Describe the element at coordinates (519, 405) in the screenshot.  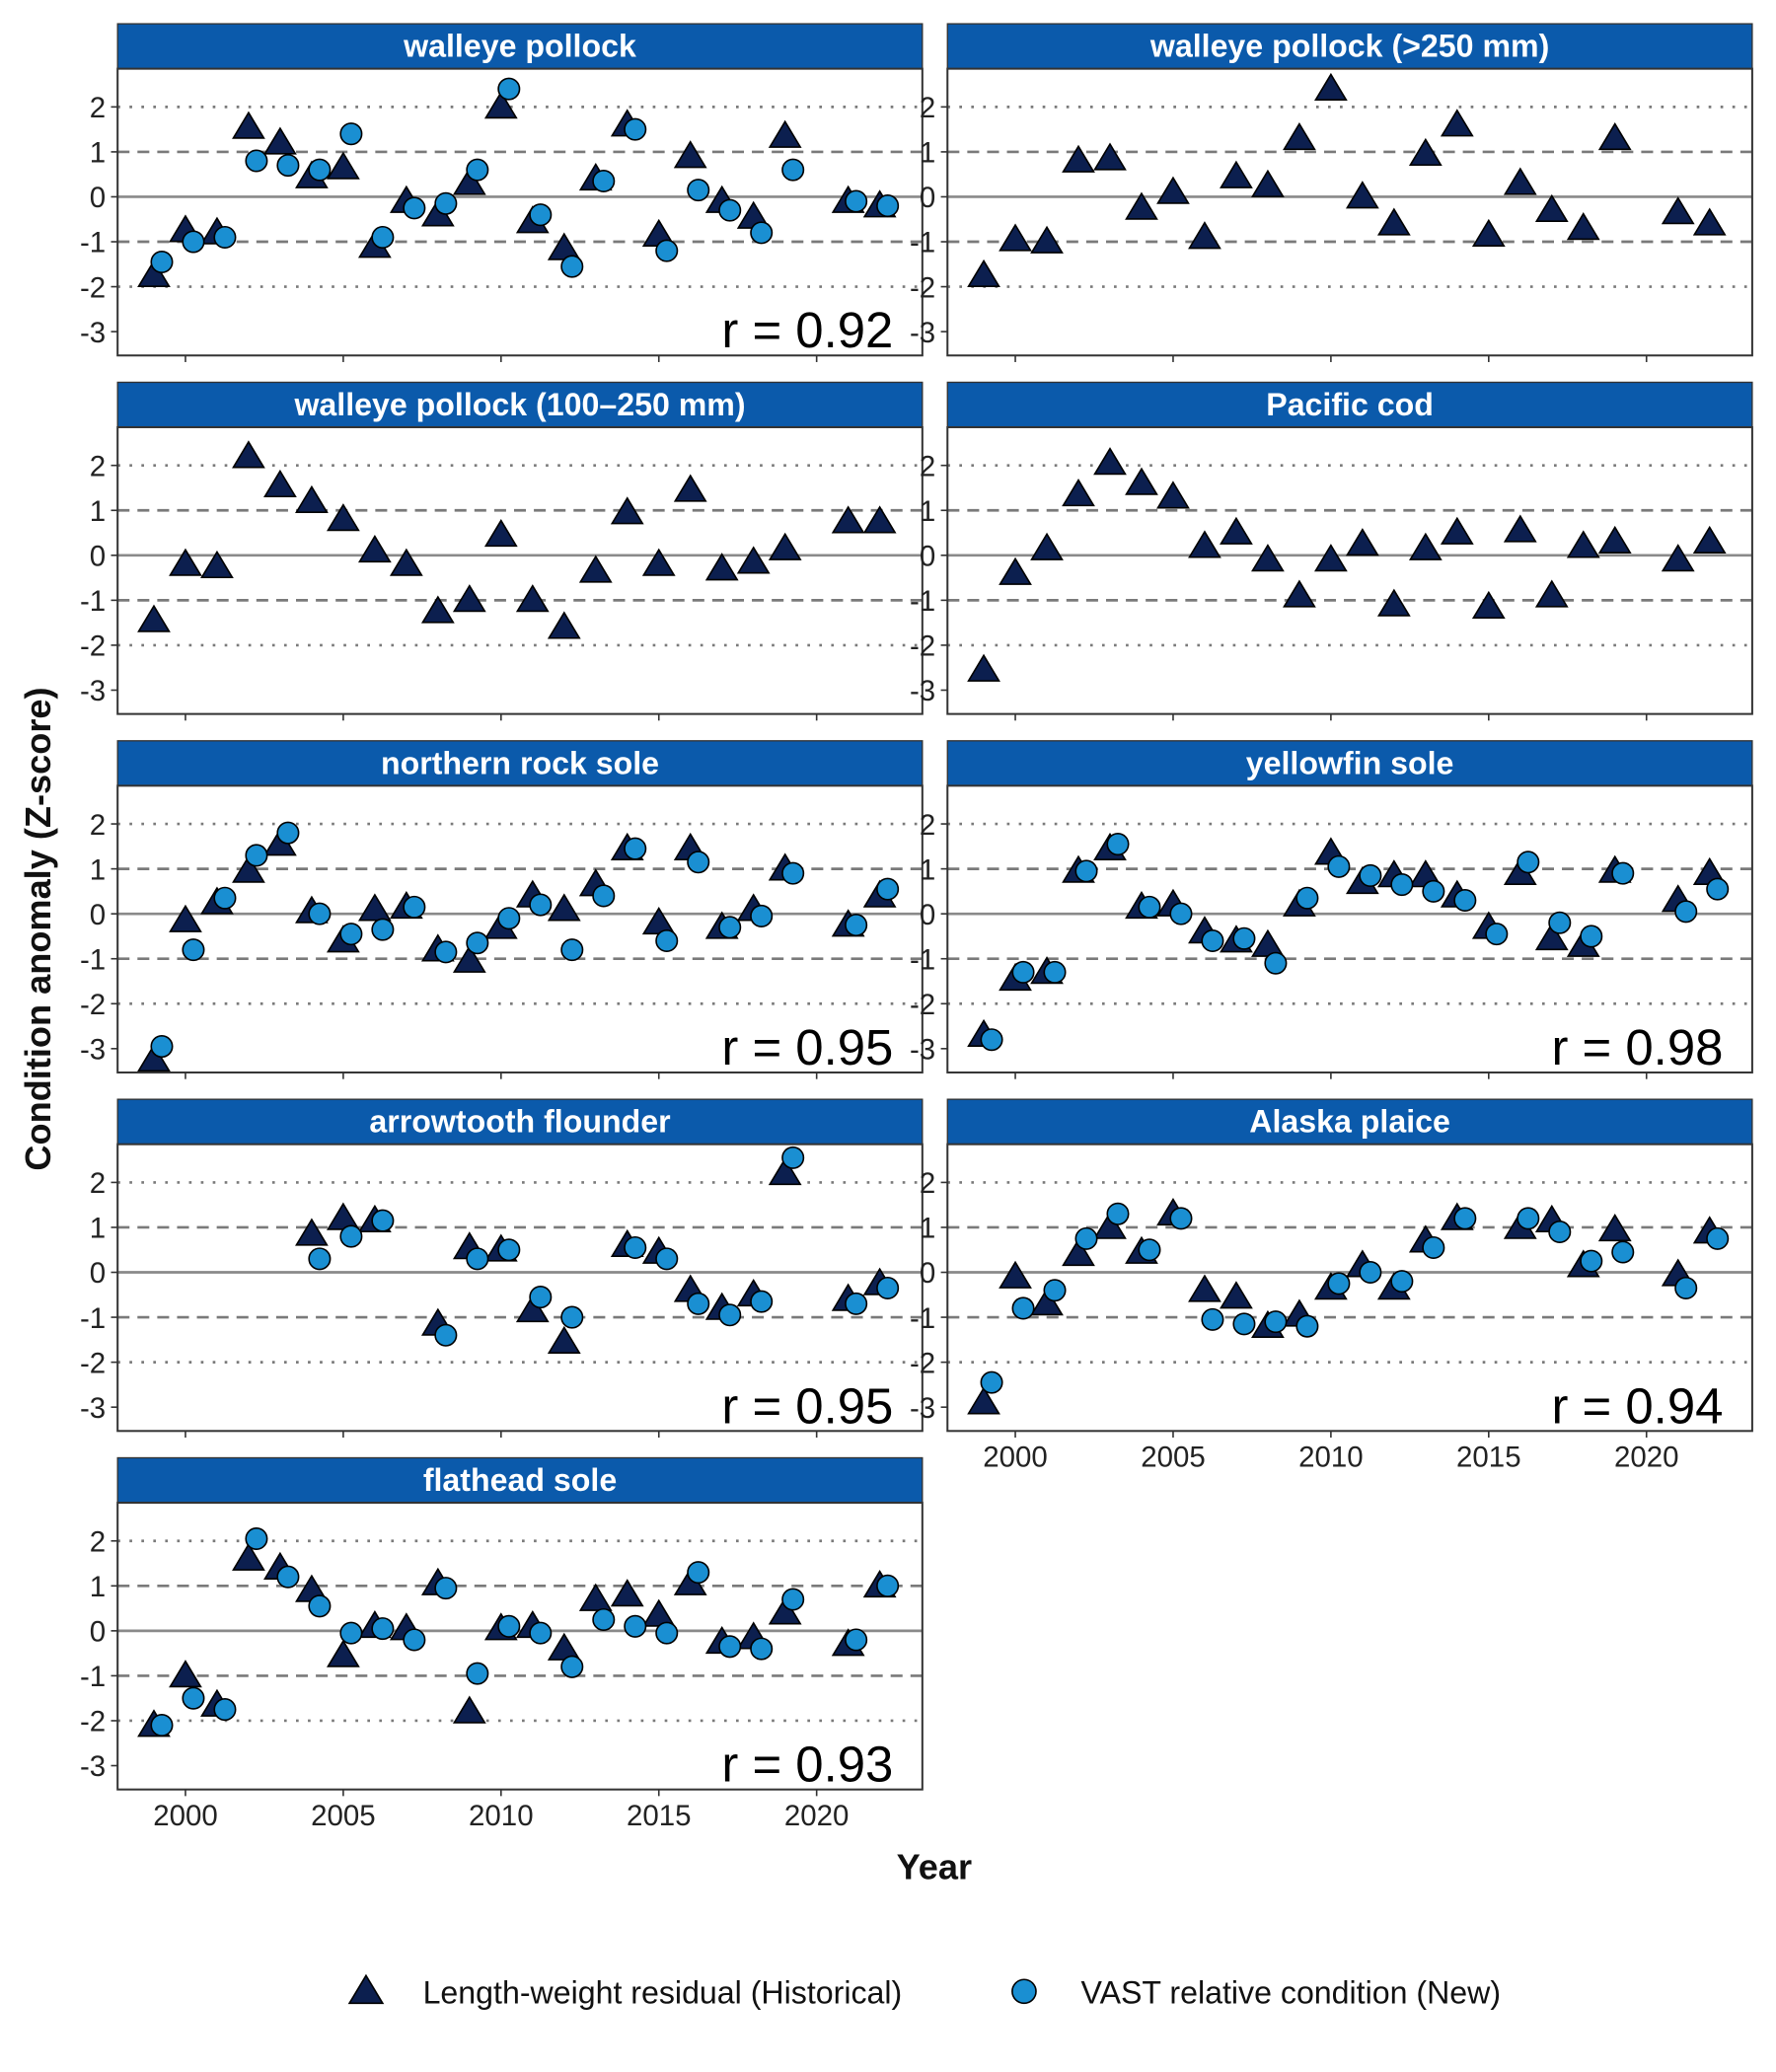
I see `panel-title: walleye pollock (100–250 mm)` at that location.